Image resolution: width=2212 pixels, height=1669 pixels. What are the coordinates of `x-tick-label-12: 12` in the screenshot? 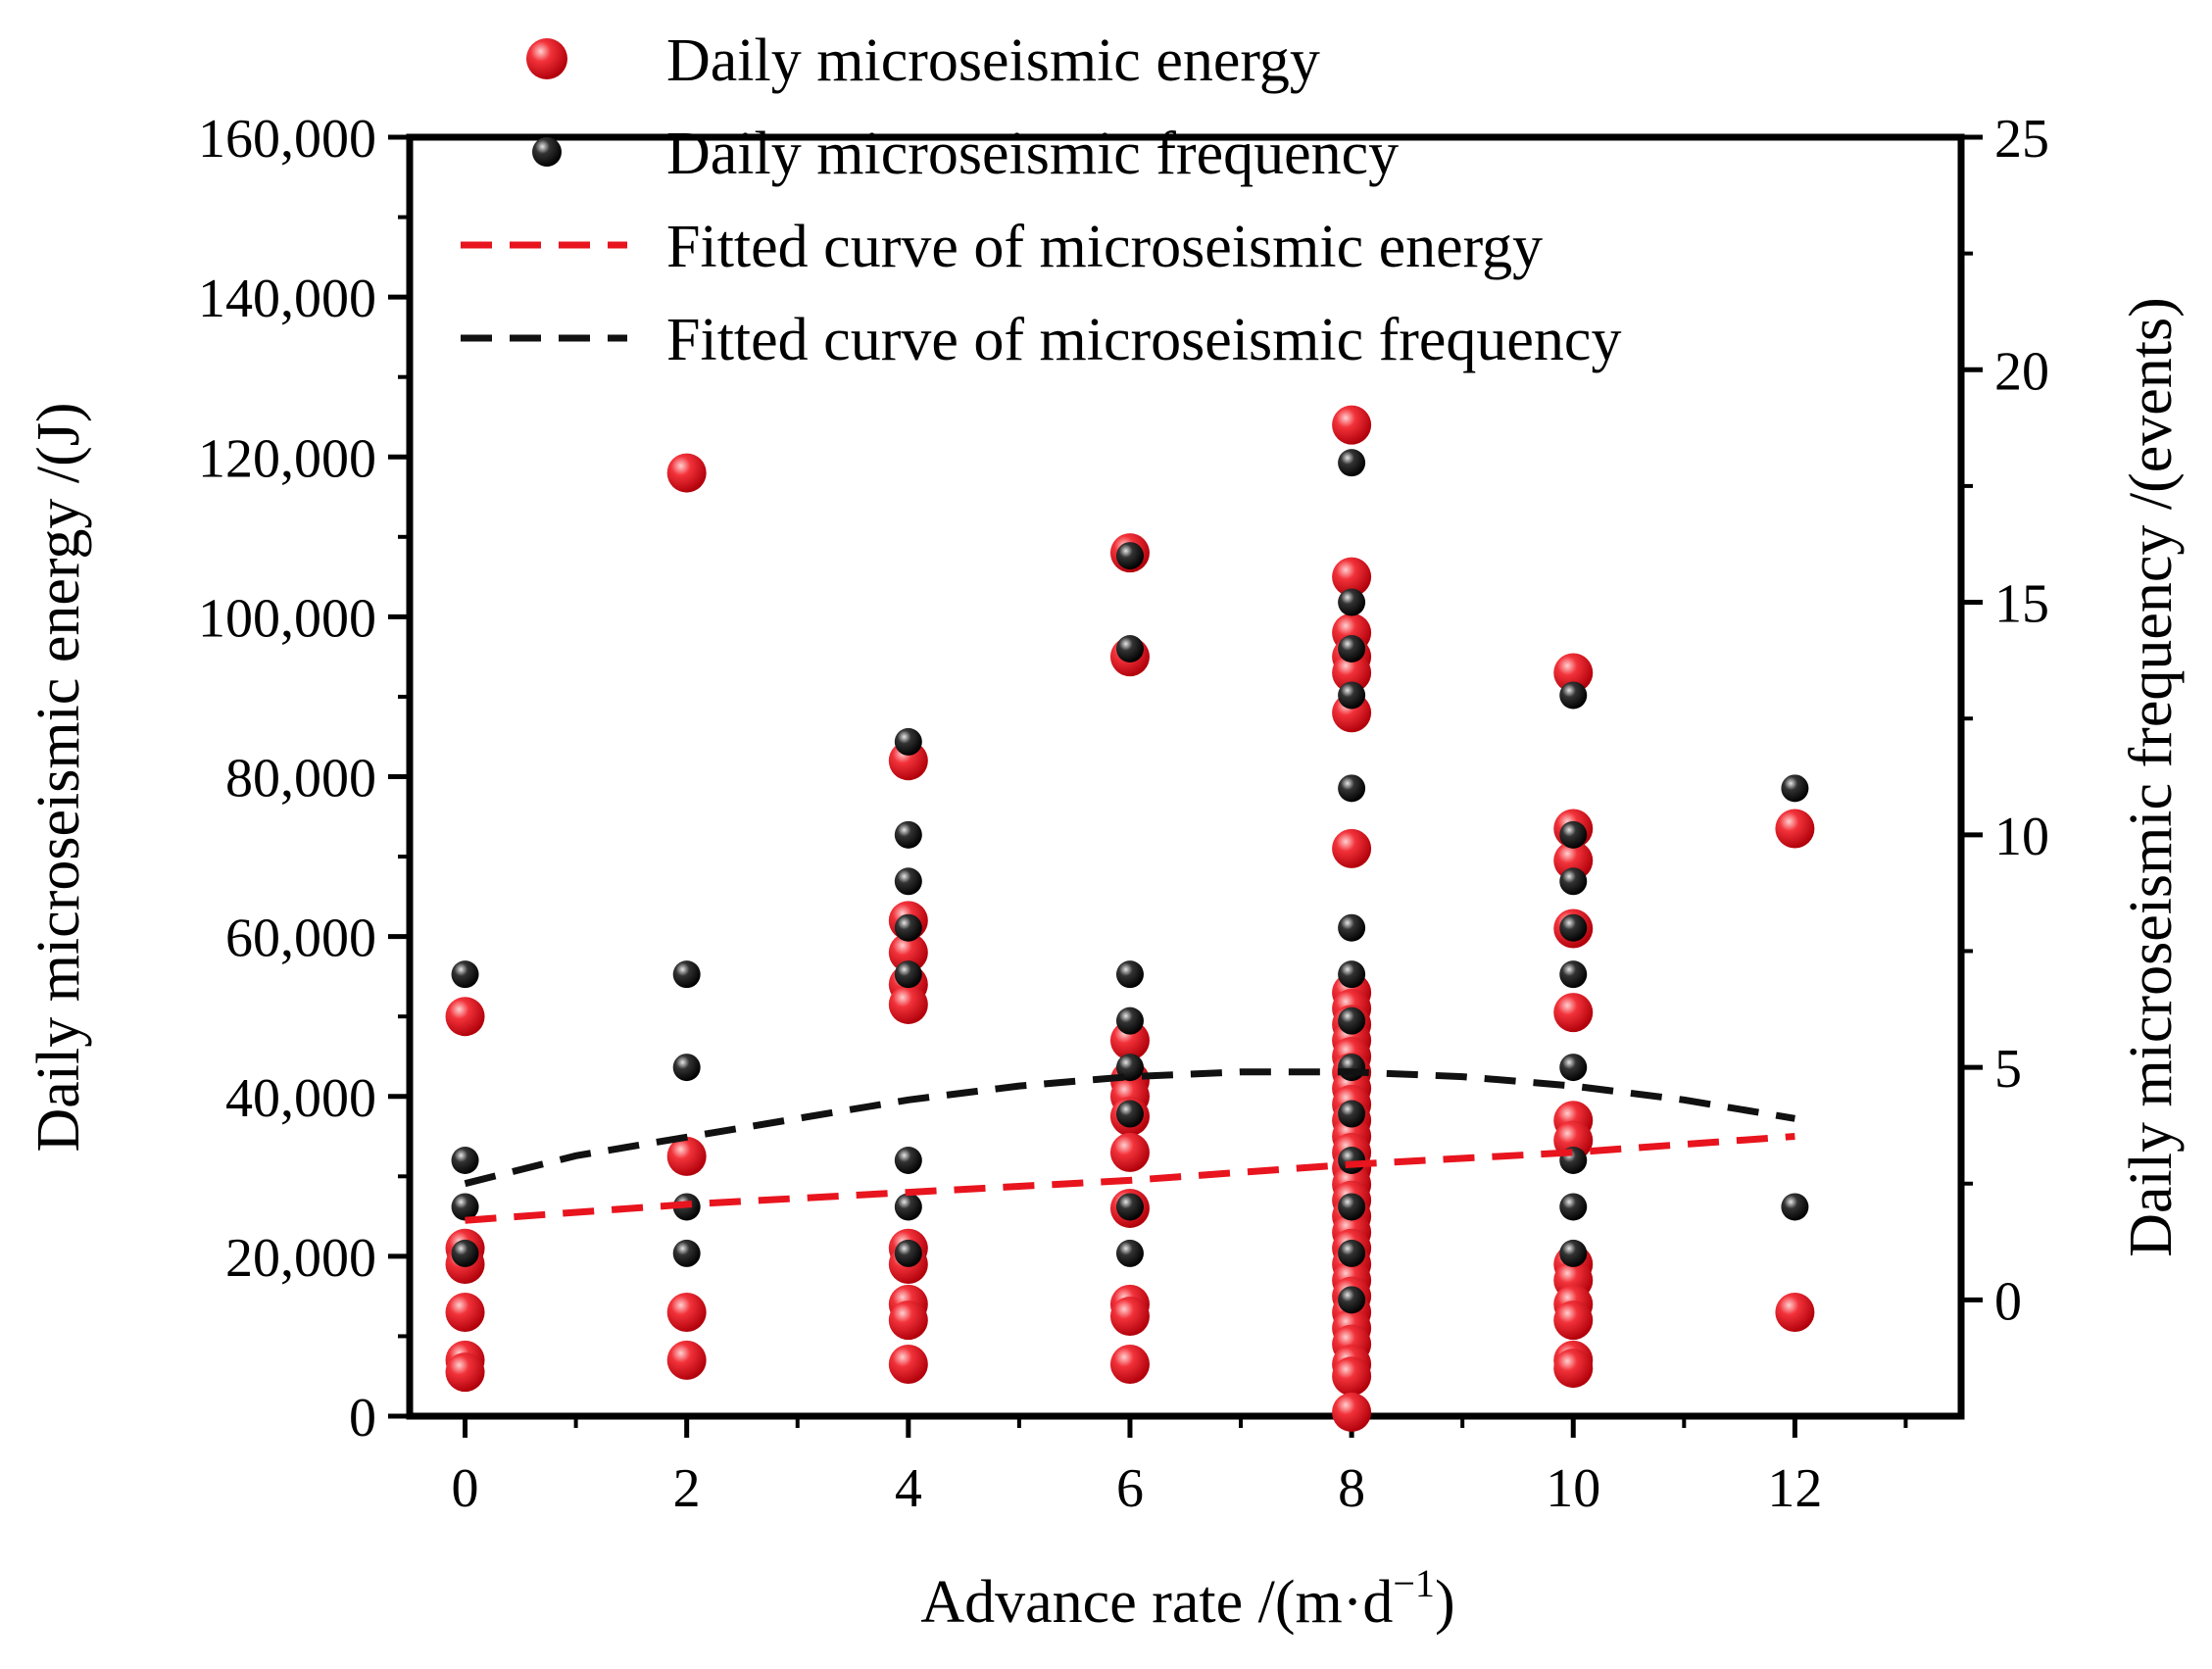 It's located at (1795, 1488).